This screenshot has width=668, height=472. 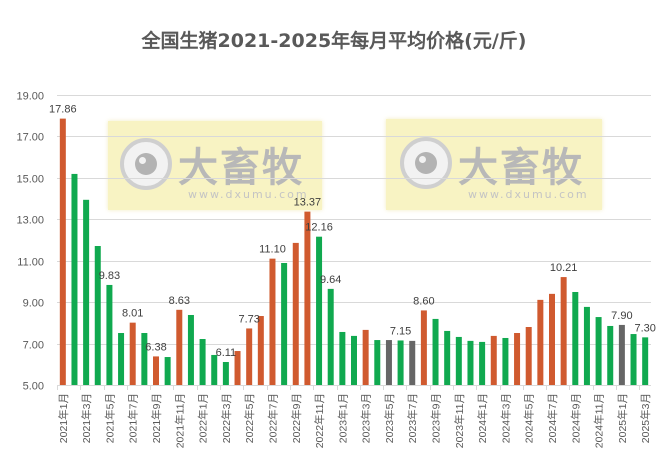 I want to click on x-tick-label: 2022年1月, so click(x=203, y=418).